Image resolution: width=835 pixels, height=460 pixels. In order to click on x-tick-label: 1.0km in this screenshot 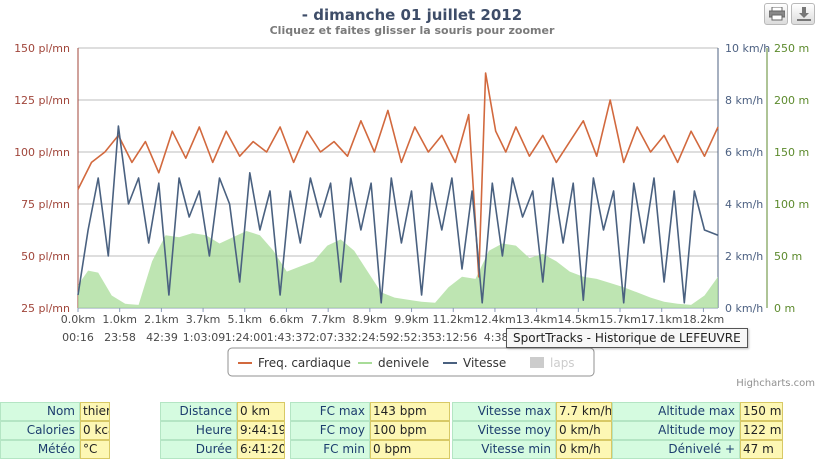, I will do `click(119, 319)`.